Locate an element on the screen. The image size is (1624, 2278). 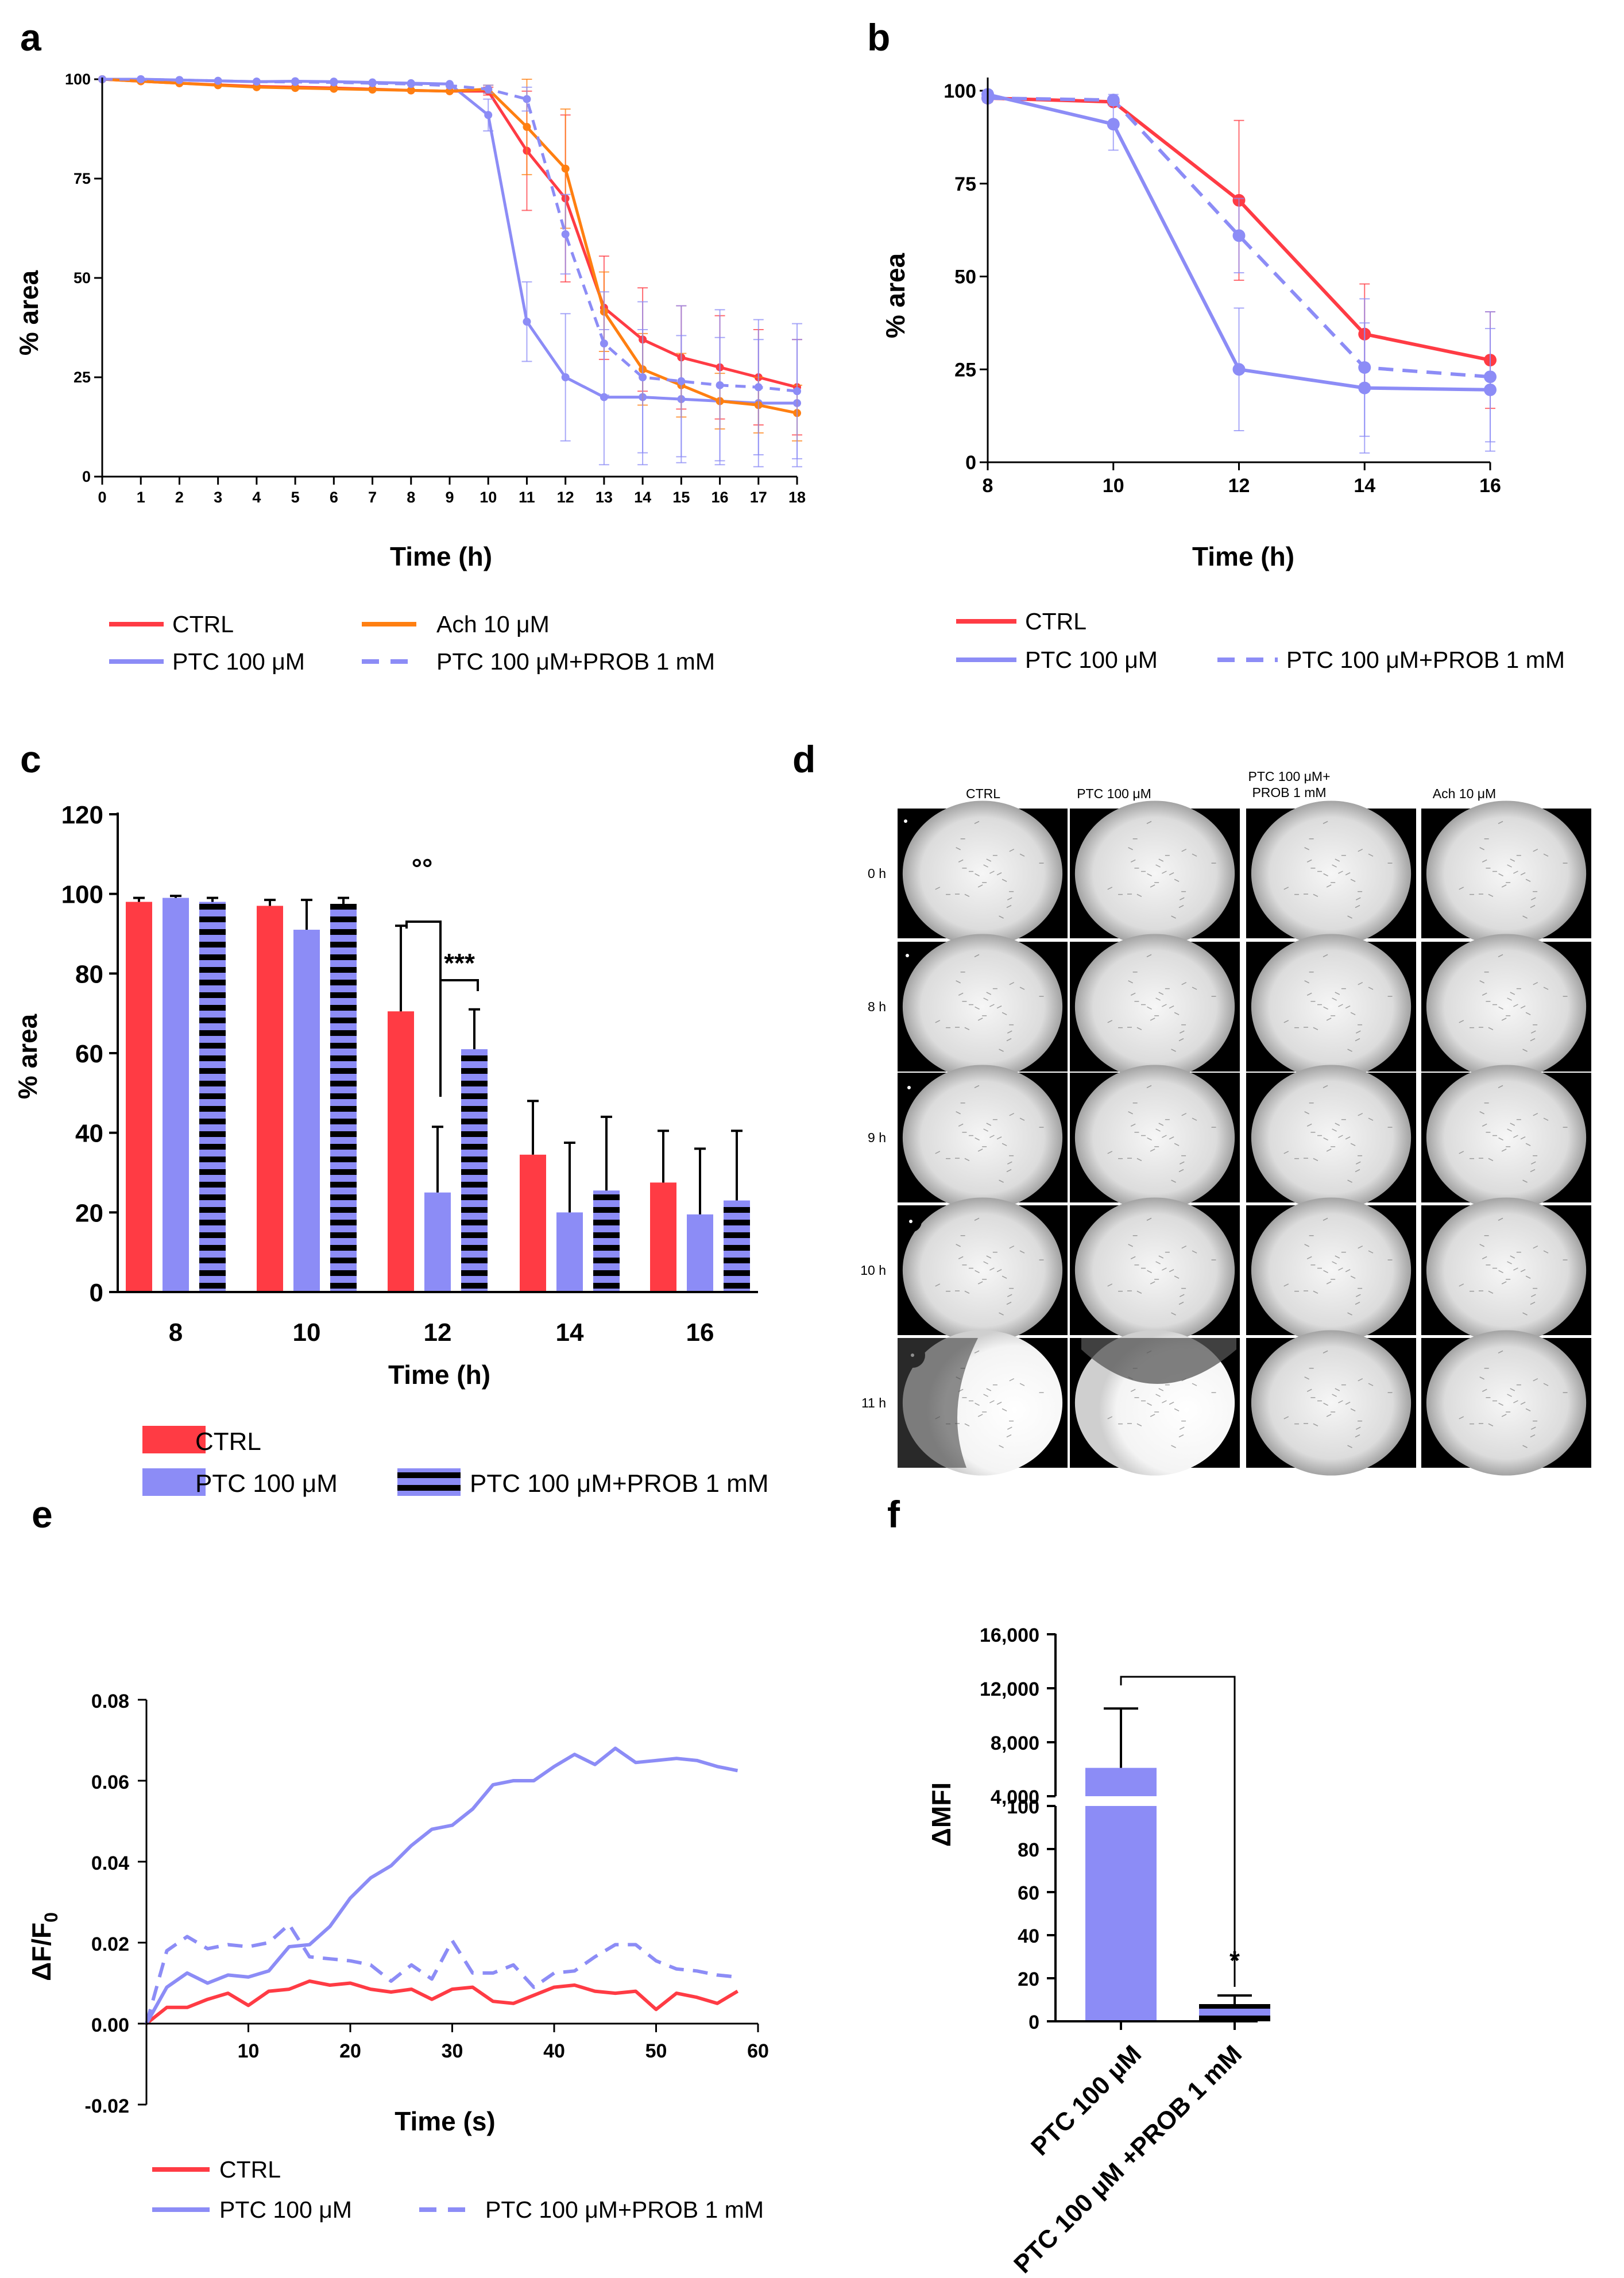
y-tick-label: 20 is located at coordinates (89, 1213).